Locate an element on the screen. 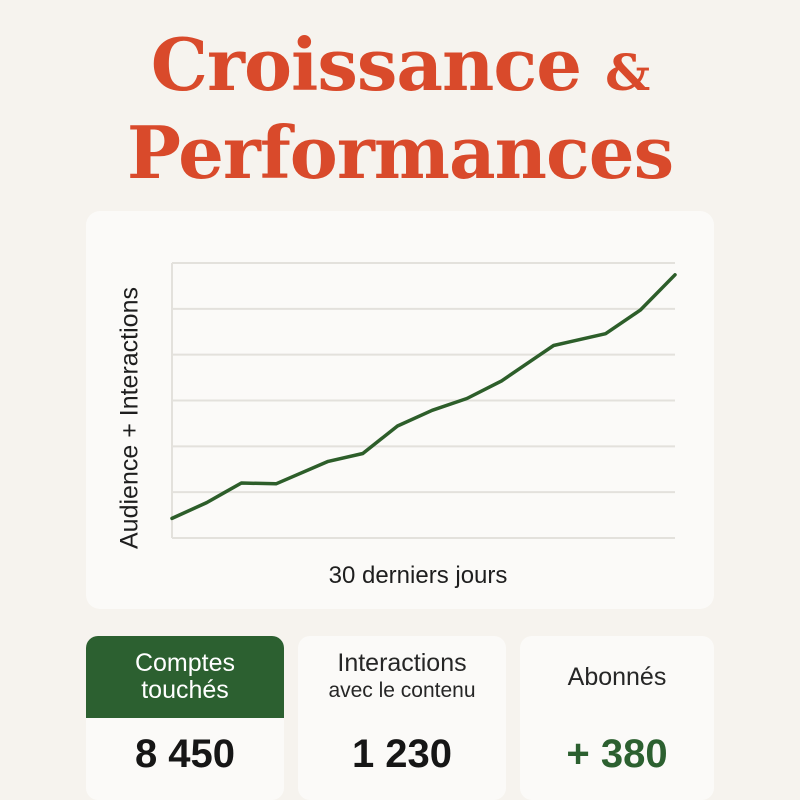  stat-card-reach: Comptes touchés 8 450 is located at coordinates (185, 718).